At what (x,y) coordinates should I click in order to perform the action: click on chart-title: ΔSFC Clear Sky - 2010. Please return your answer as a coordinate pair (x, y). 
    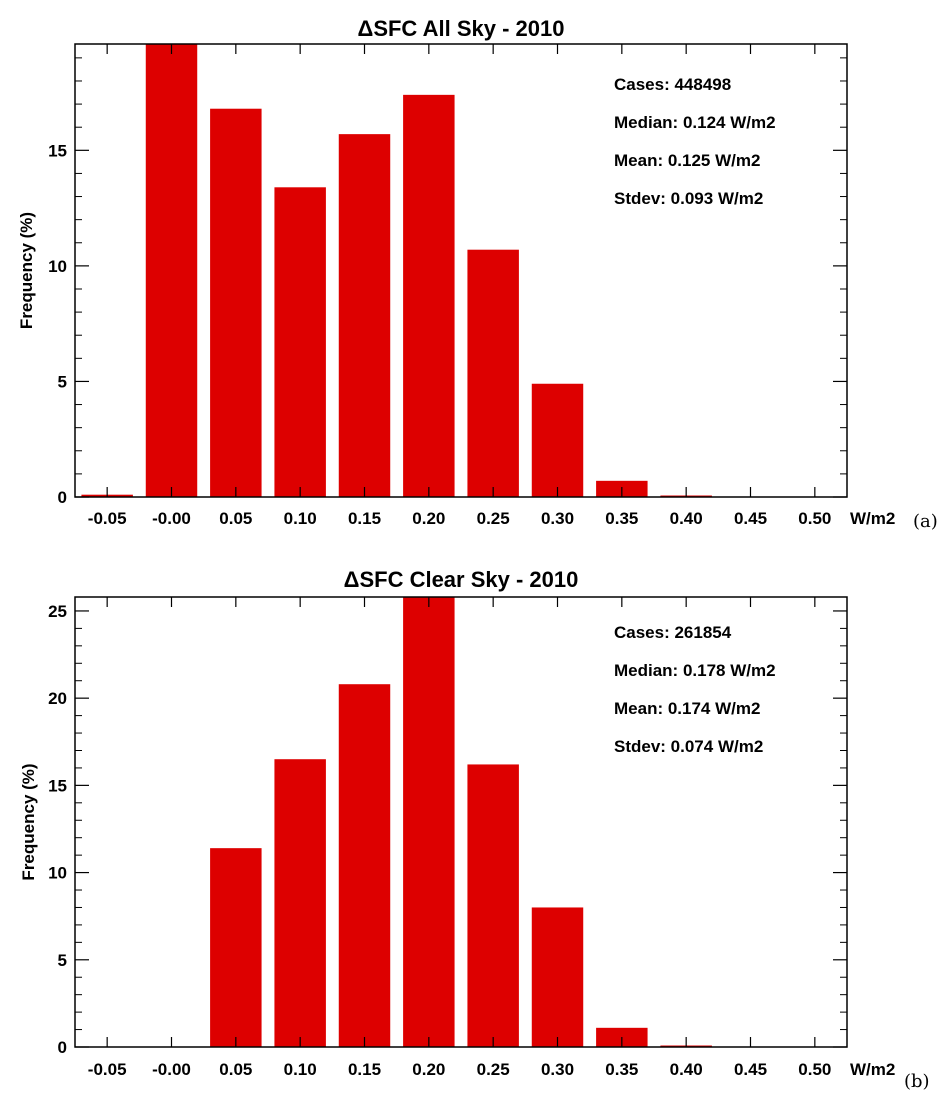
    Looking at the image, I should click on (461, 579).